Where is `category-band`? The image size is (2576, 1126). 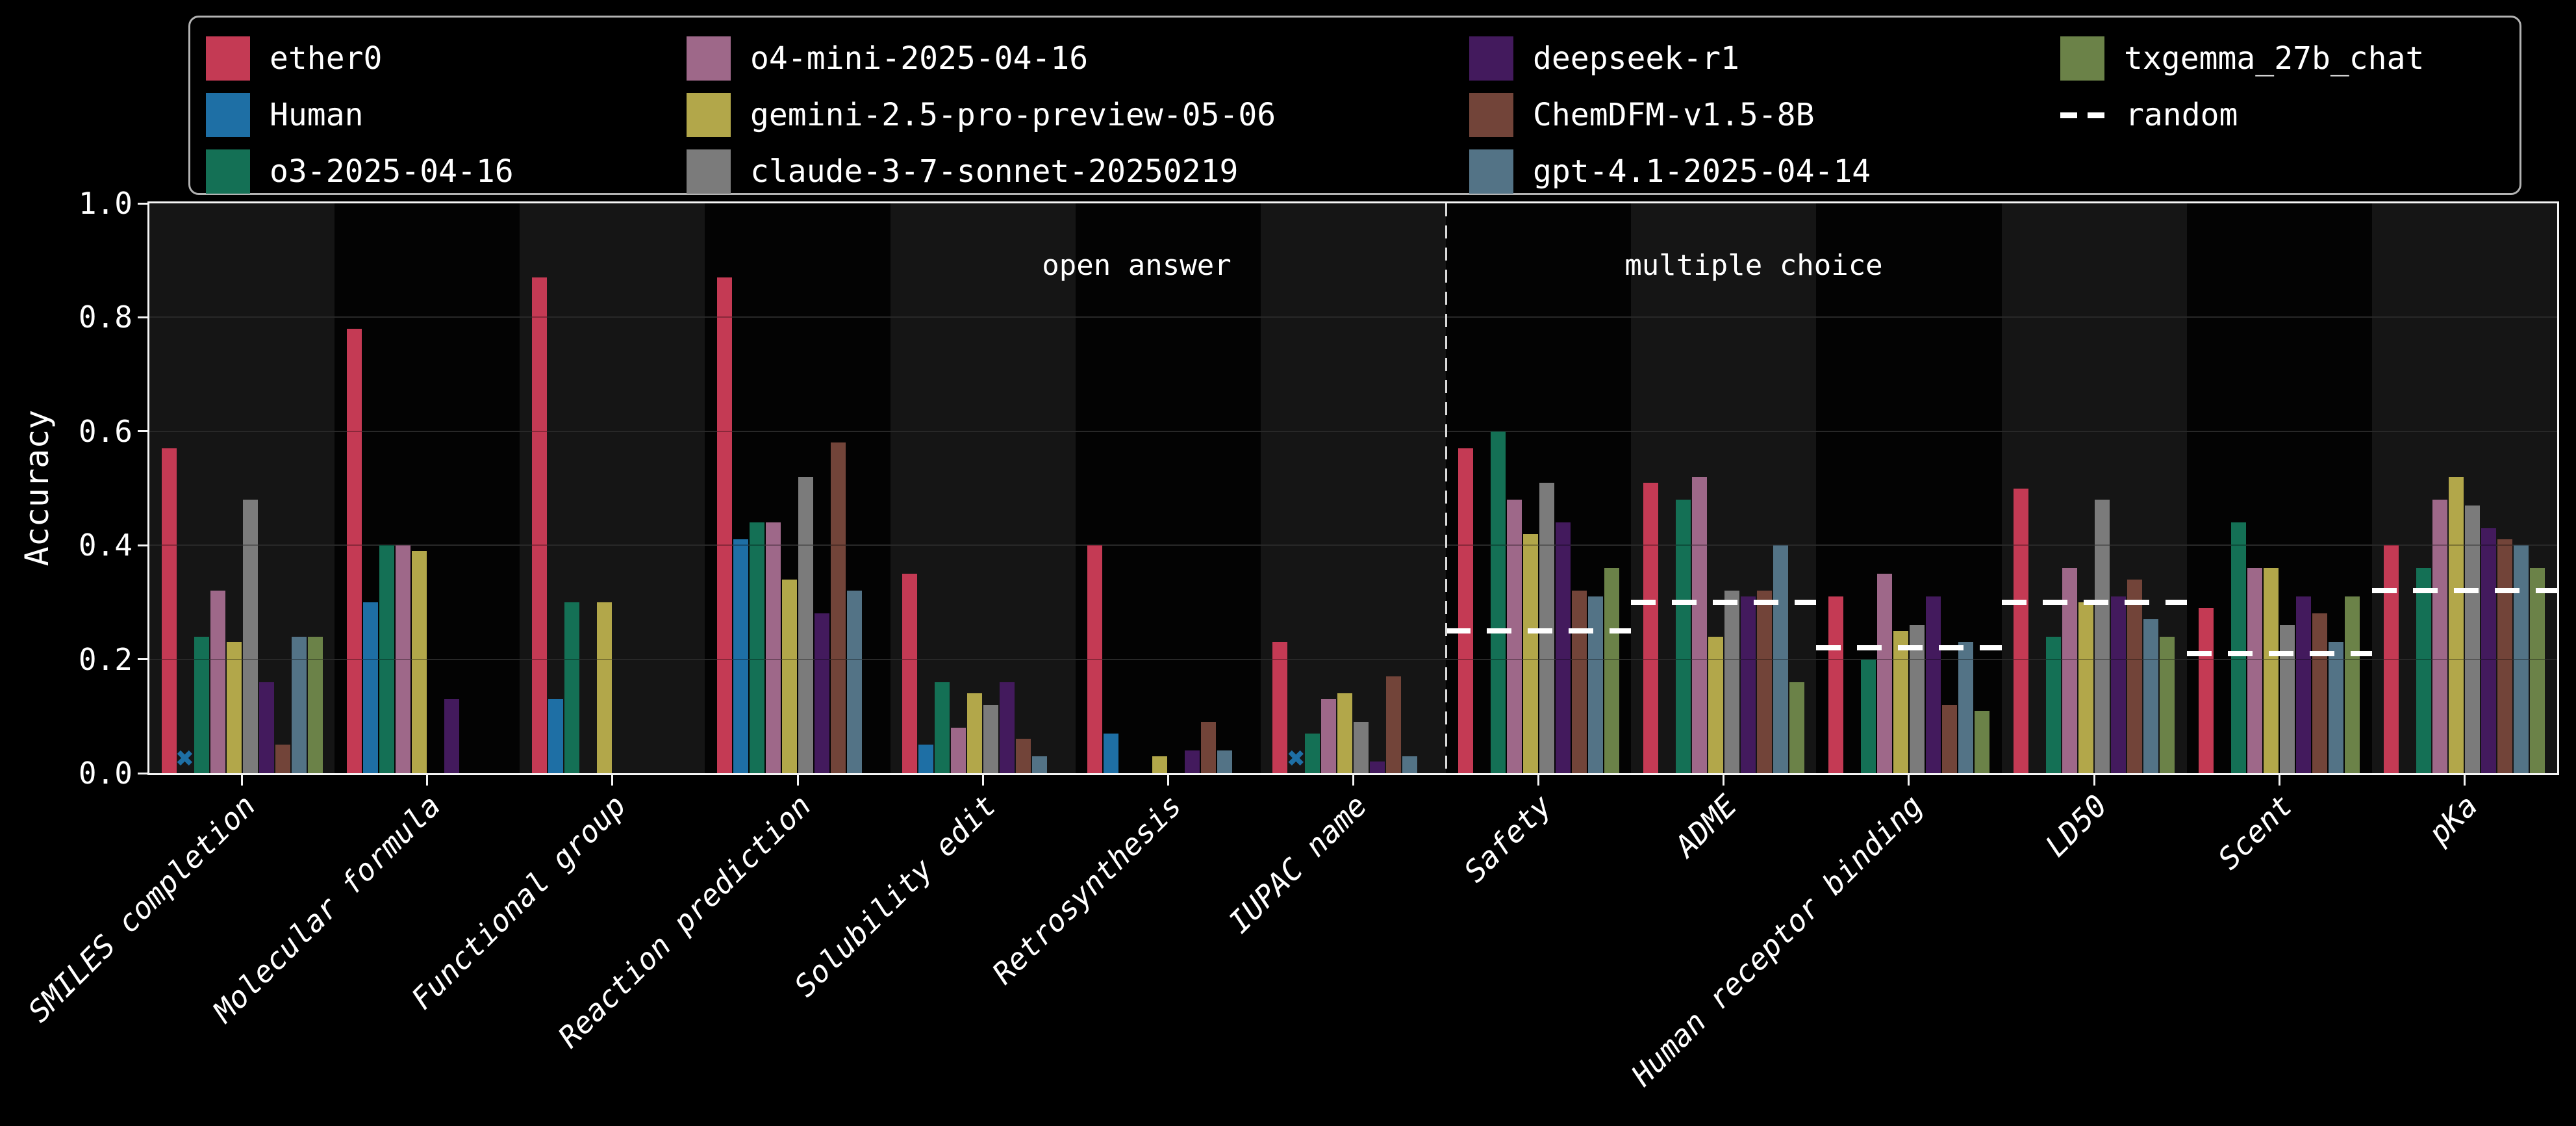
category-band is located at coordinates (612, 488).